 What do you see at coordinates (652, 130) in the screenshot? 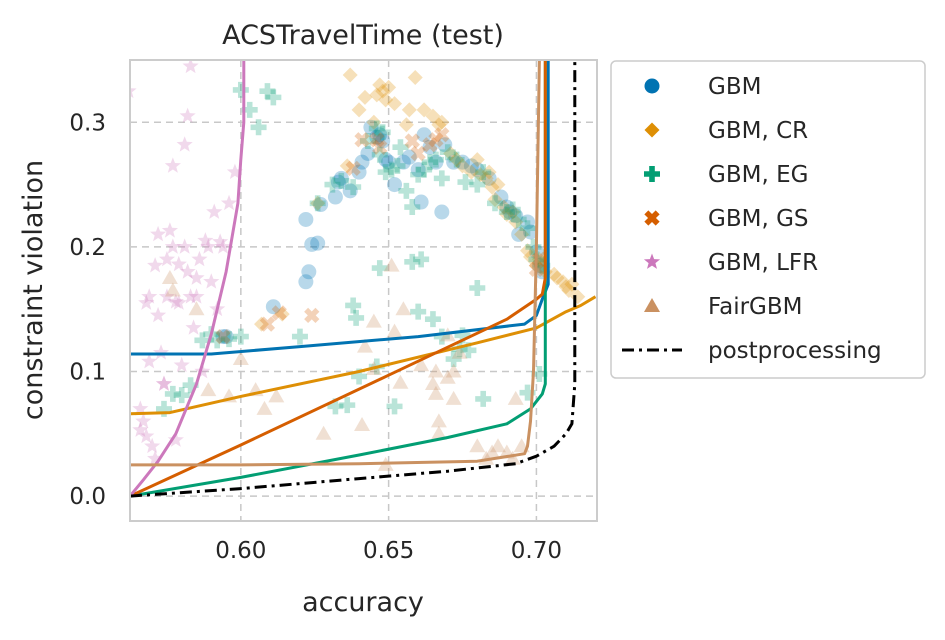
I see `legend-gbm-cr-swatch` at bounding box center [652, 130].